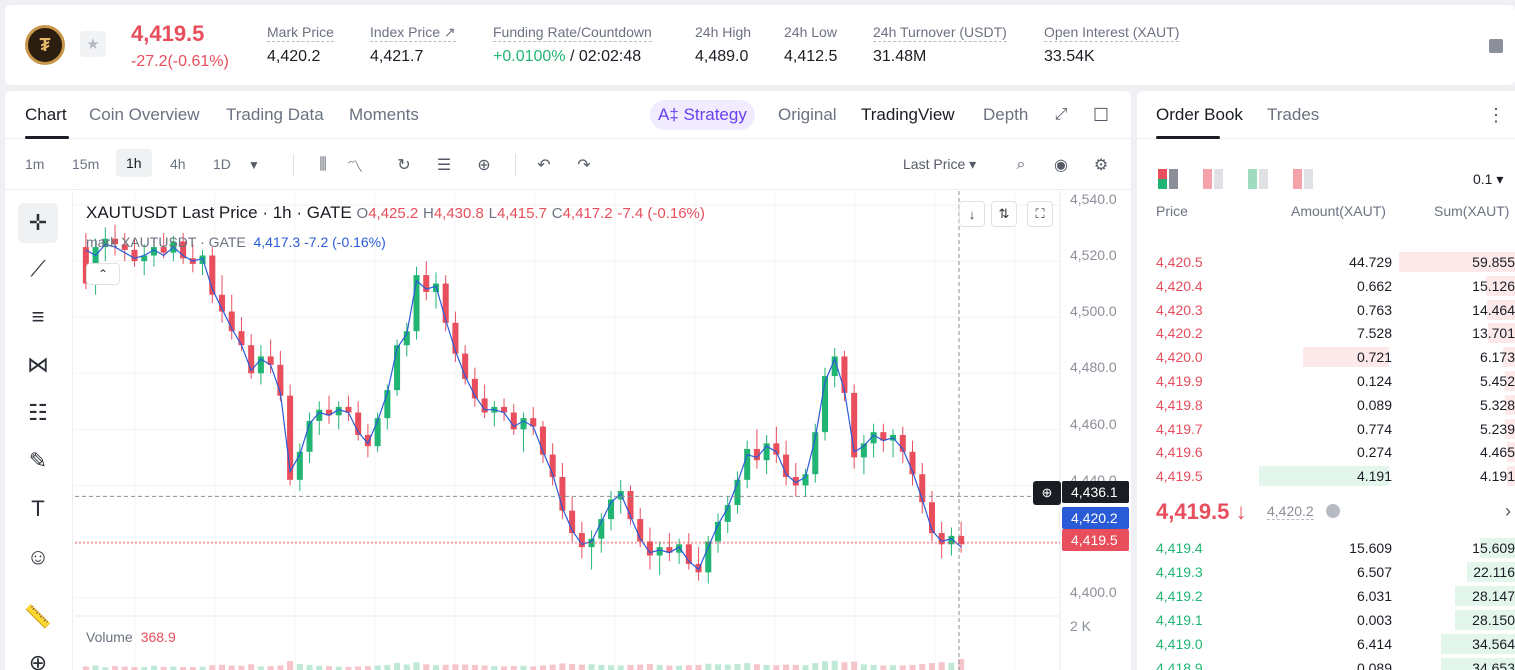  Describe the element at coordinates (1047, 493) in the screenshot. I see `add-alert-icon: ⊕` at that location.